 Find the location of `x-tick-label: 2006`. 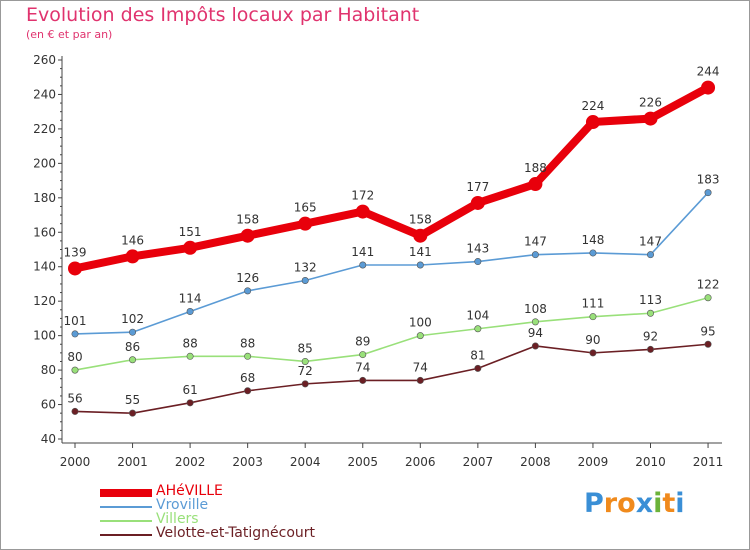

x-tick-label: 2006 is located at coordinates (420, 462).